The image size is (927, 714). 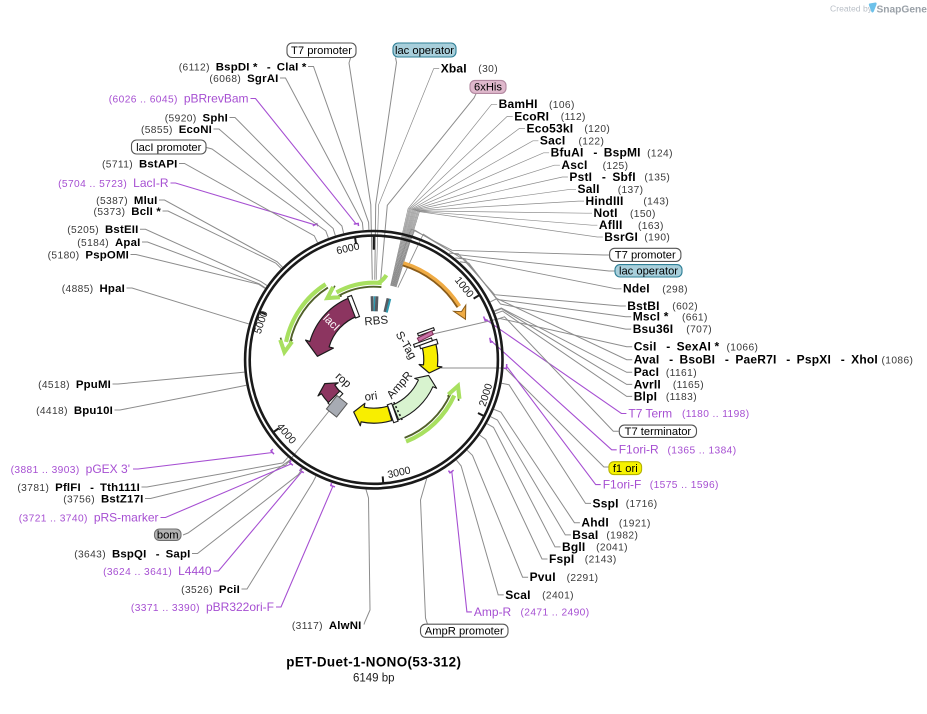 What do you see at coordinates (555, 613) in the screenshot?
I see `svg-text: (2471 .. 2490)` at bounding box center [555, 613].